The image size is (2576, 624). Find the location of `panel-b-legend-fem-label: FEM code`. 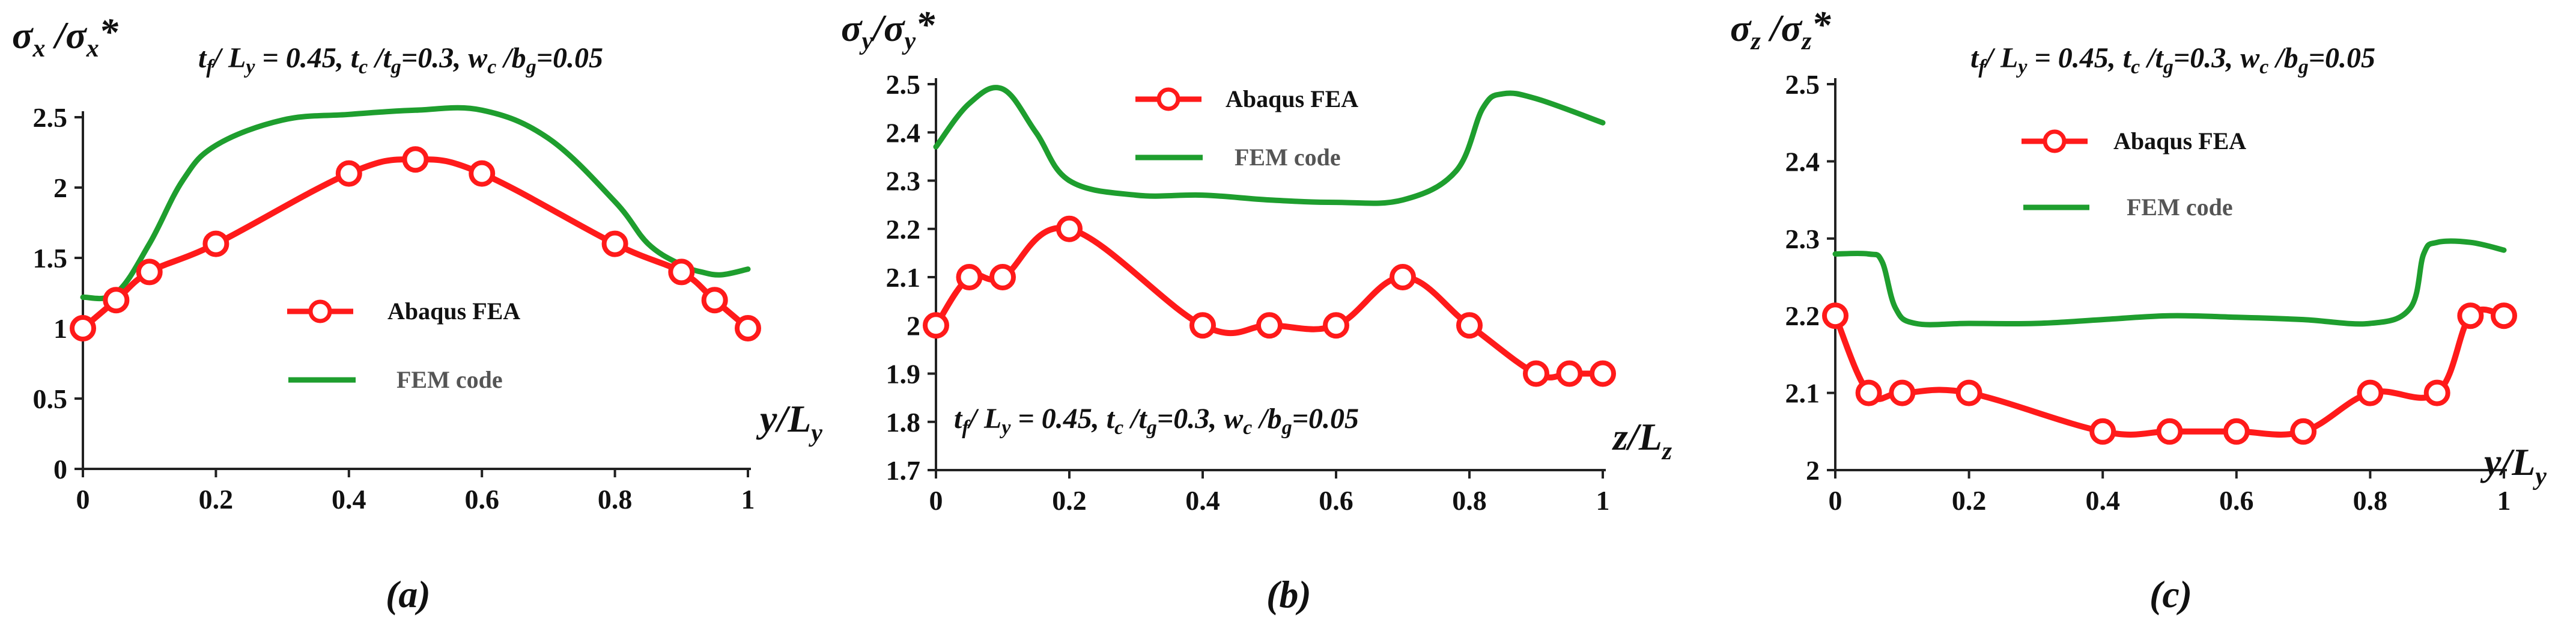

panel-b-legend-fem-label: FEM code is located at coordinates (1288, 158).